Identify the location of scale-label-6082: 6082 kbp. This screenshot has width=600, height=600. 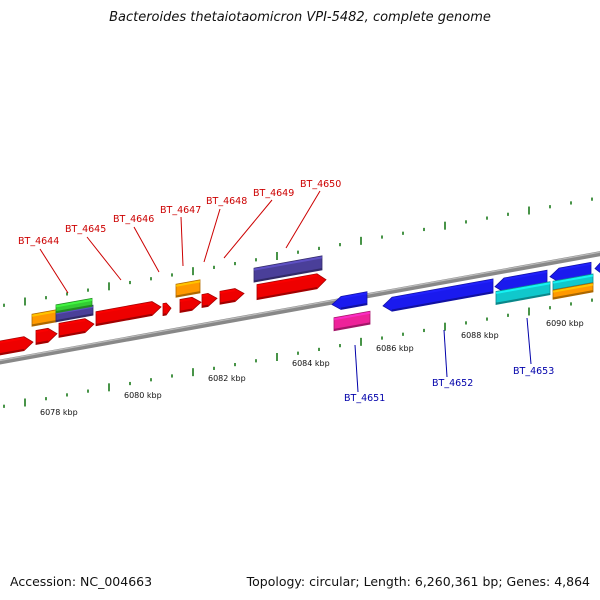
(227, 378).